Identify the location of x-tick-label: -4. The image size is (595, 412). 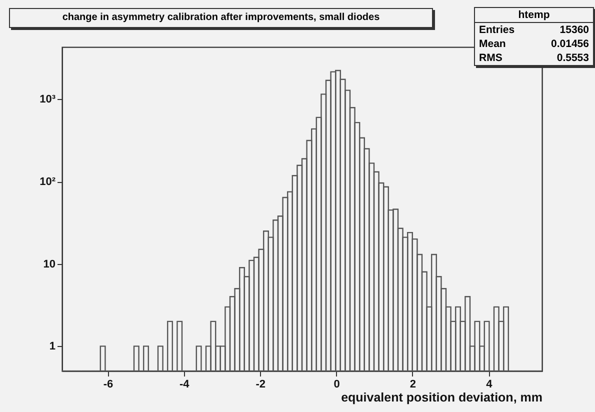
(185, 384).